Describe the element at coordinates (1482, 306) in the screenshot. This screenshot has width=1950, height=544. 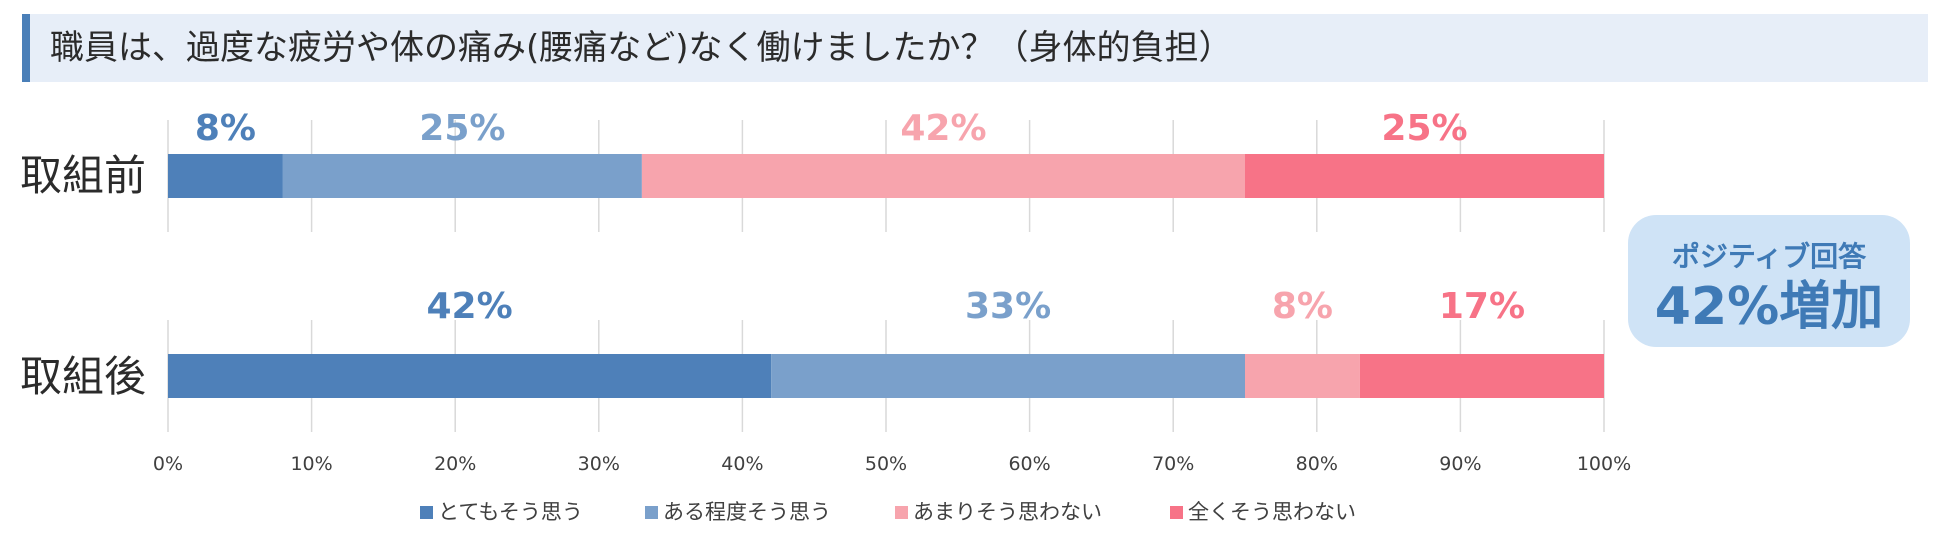
I see `data-label: 17%` at that location.